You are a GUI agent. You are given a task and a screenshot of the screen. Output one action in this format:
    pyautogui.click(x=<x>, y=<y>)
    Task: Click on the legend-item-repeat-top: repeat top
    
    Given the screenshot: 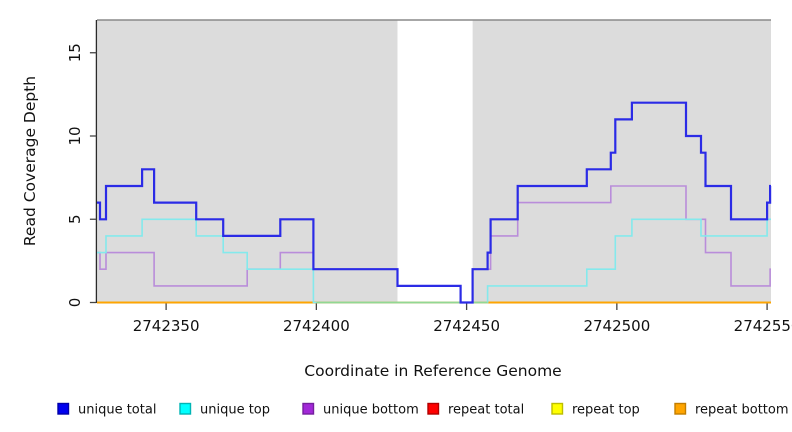 What is the action you would take?
    pyautogui.click(x=595, y=410)
    